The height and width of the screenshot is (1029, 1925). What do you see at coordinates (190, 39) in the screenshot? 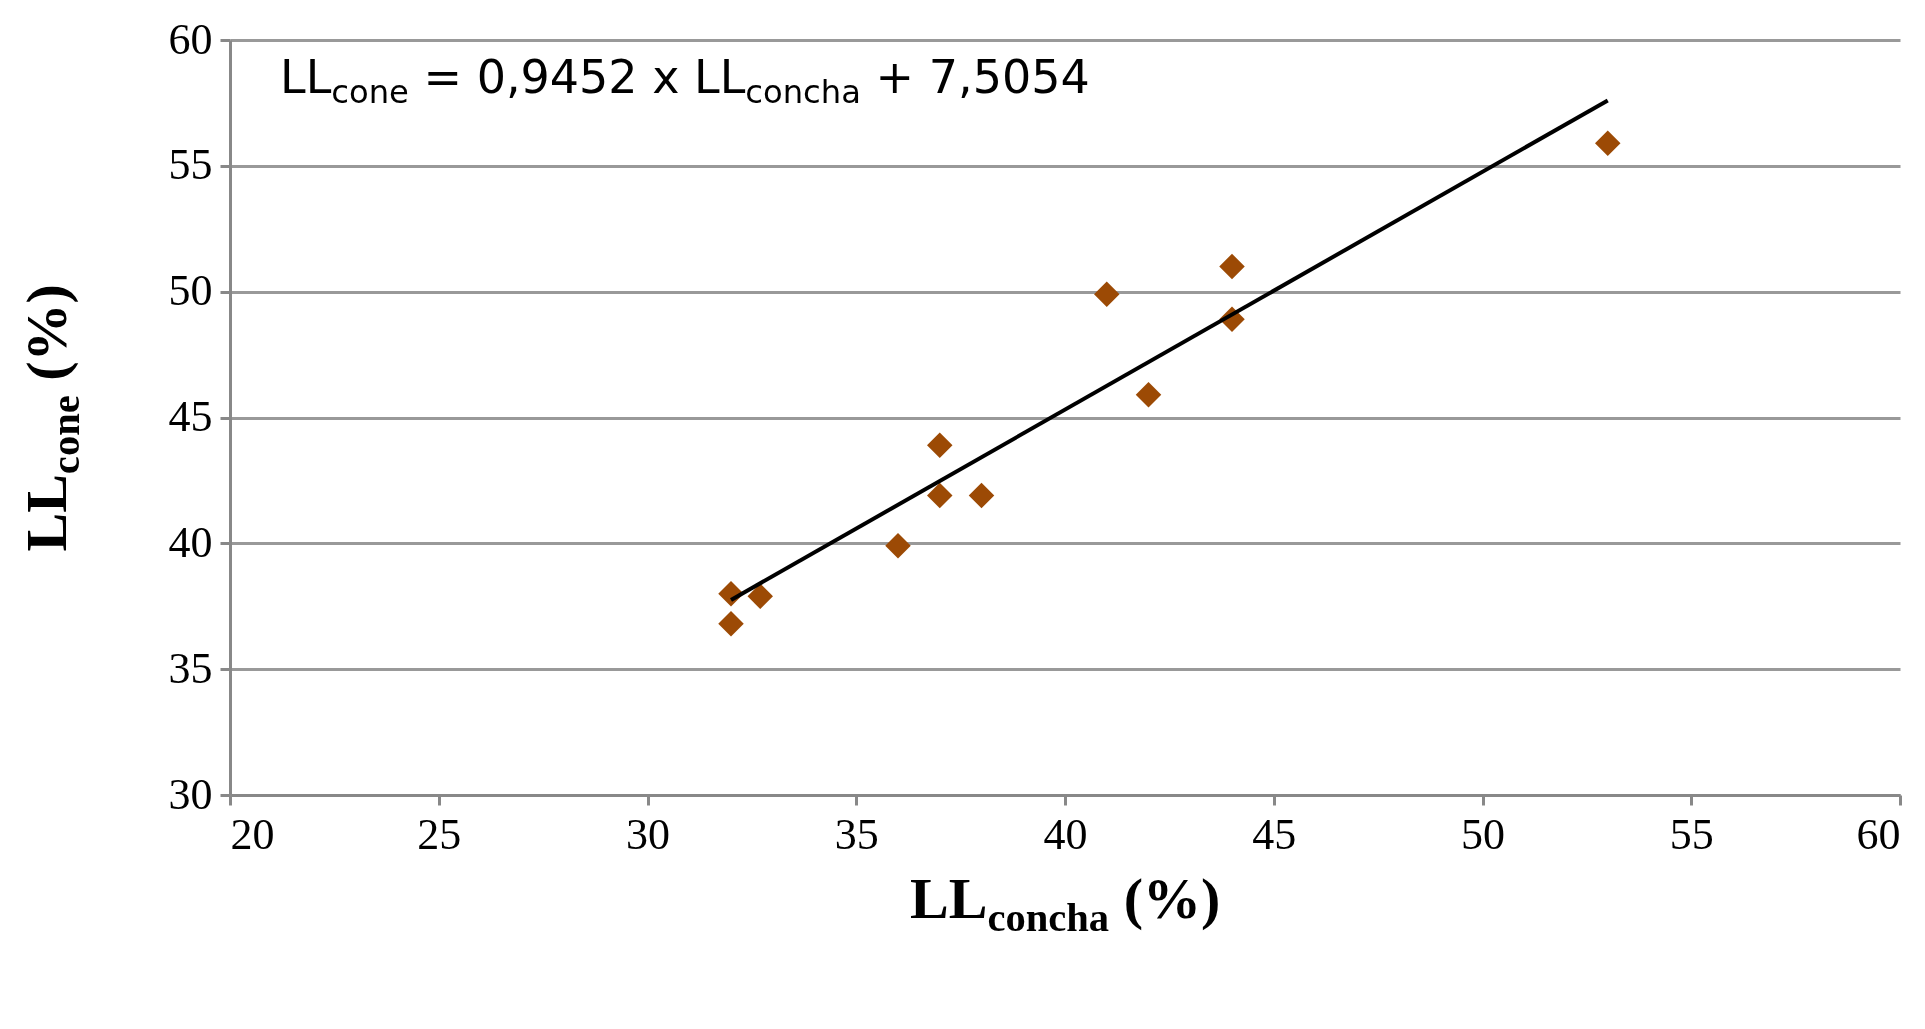
I see `y-tick-label: 60` at bounding box center [190, 39].